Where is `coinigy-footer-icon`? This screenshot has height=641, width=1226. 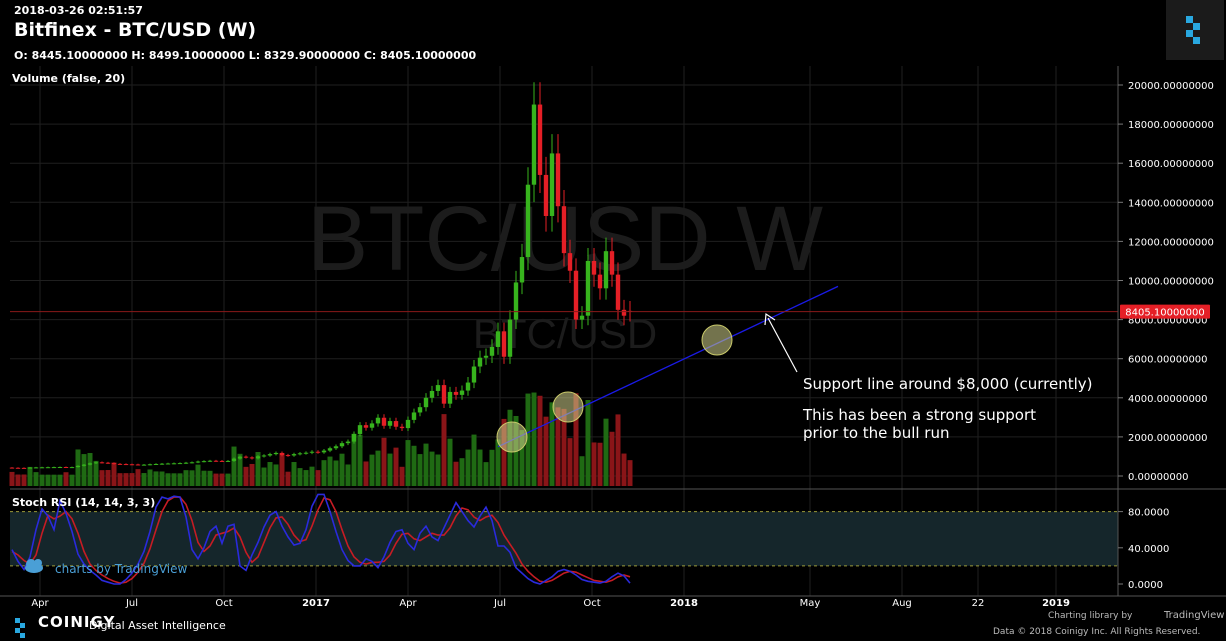
coinigy-footer-icon is located at coordinates (20, 628).